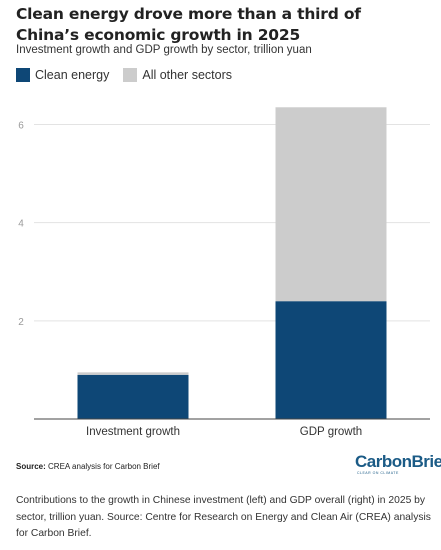  I want to click on divider, so click(220, 486).